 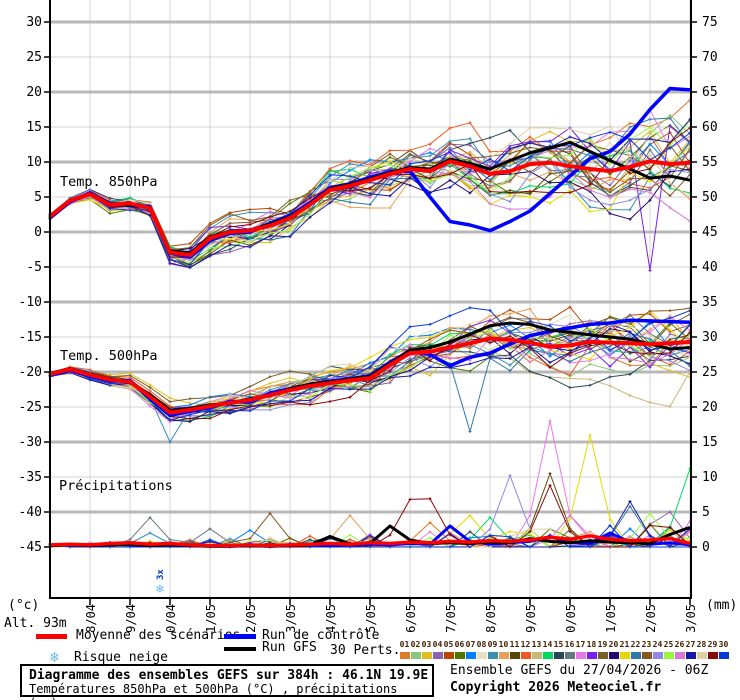 What do you see at coordinates (690, 644) in the screenshot?
I see `perturbation-number: 27` at bounding box center [690, 644].